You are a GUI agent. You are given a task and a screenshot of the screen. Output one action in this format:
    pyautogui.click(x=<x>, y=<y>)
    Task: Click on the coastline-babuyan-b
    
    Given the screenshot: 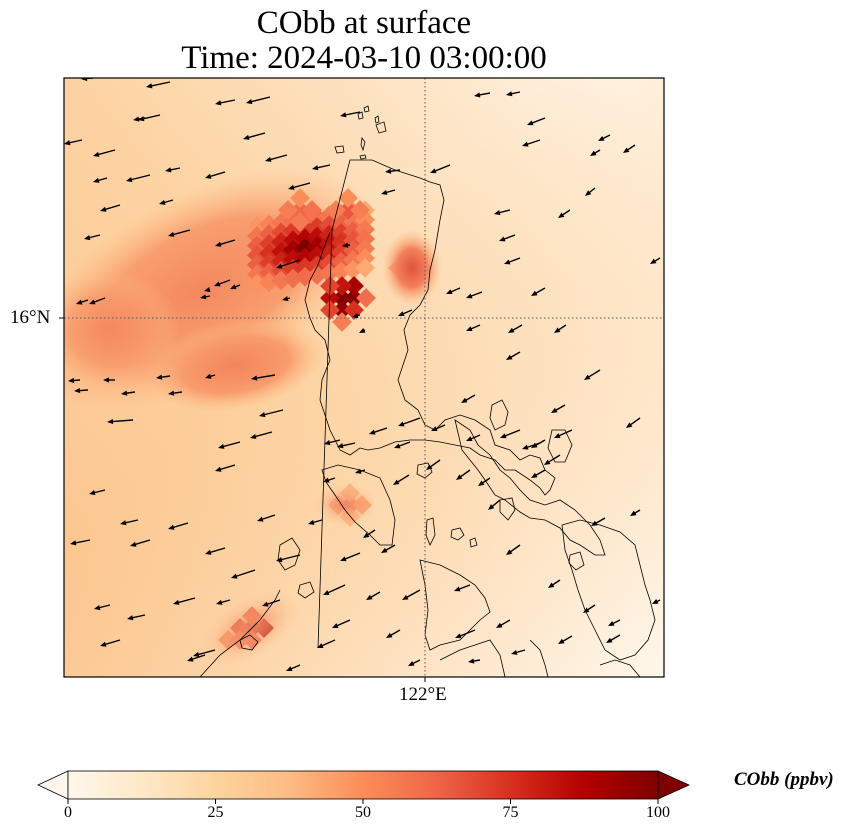 What is the action you would take?
    pyautogui.click(x=363, y=157)
    